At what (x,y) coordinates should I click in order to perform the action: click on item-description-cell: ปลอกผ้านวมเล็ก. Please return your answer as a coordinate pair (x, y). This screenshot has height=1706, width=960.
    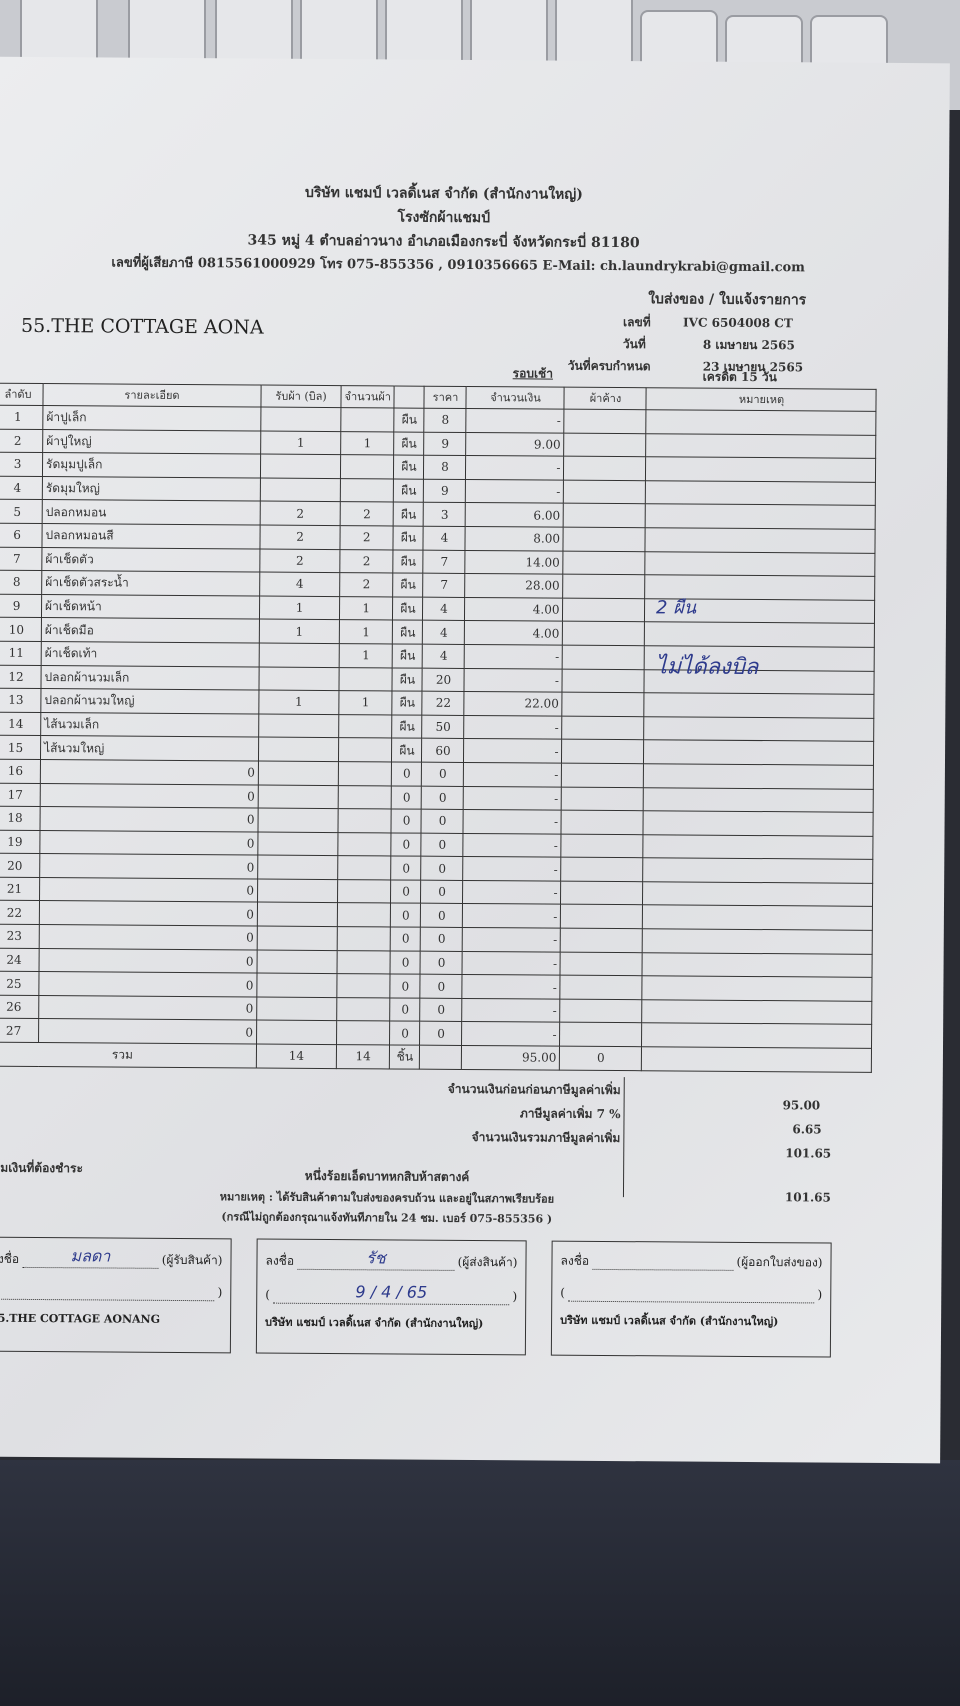
    Looking at the image, I should click on (150, 678).